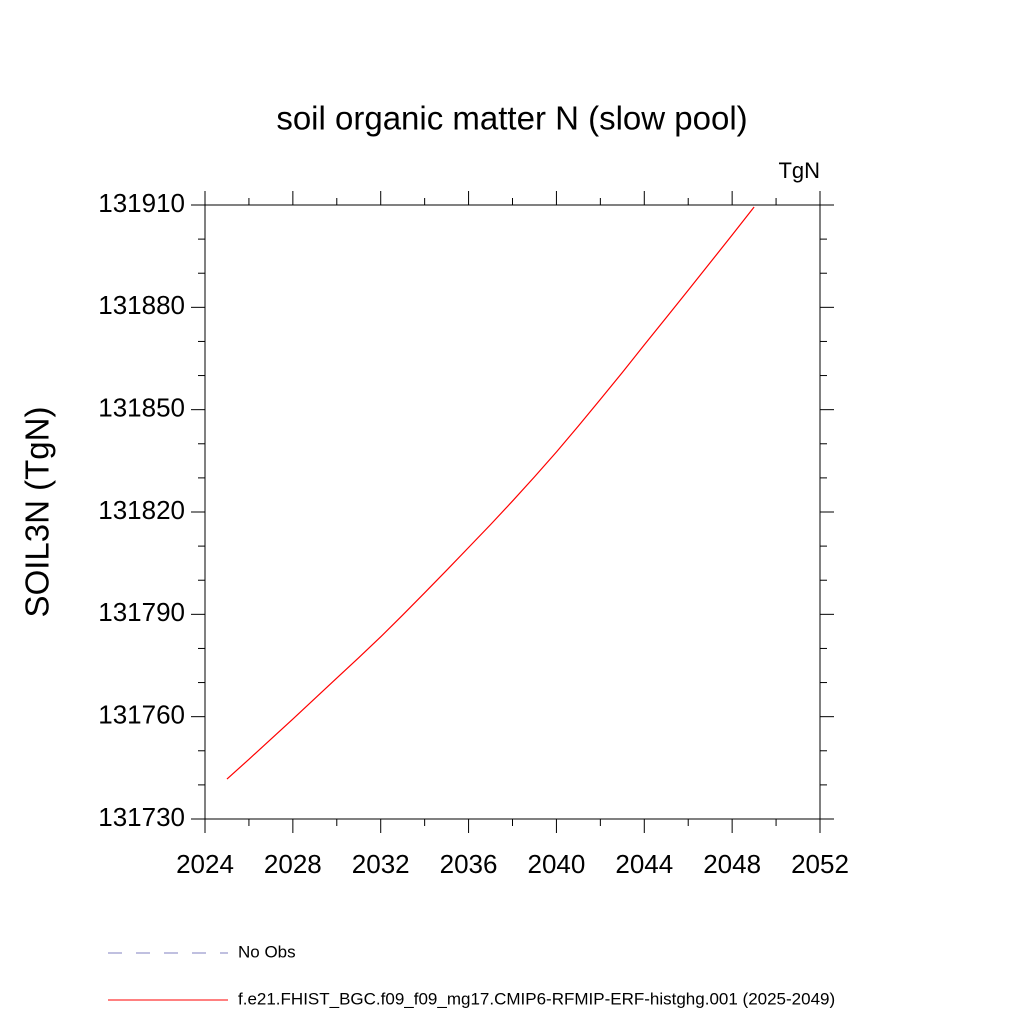 The image size is (1024, 1024). I want to click on y-tick-label: 131820, so click(141, 510).